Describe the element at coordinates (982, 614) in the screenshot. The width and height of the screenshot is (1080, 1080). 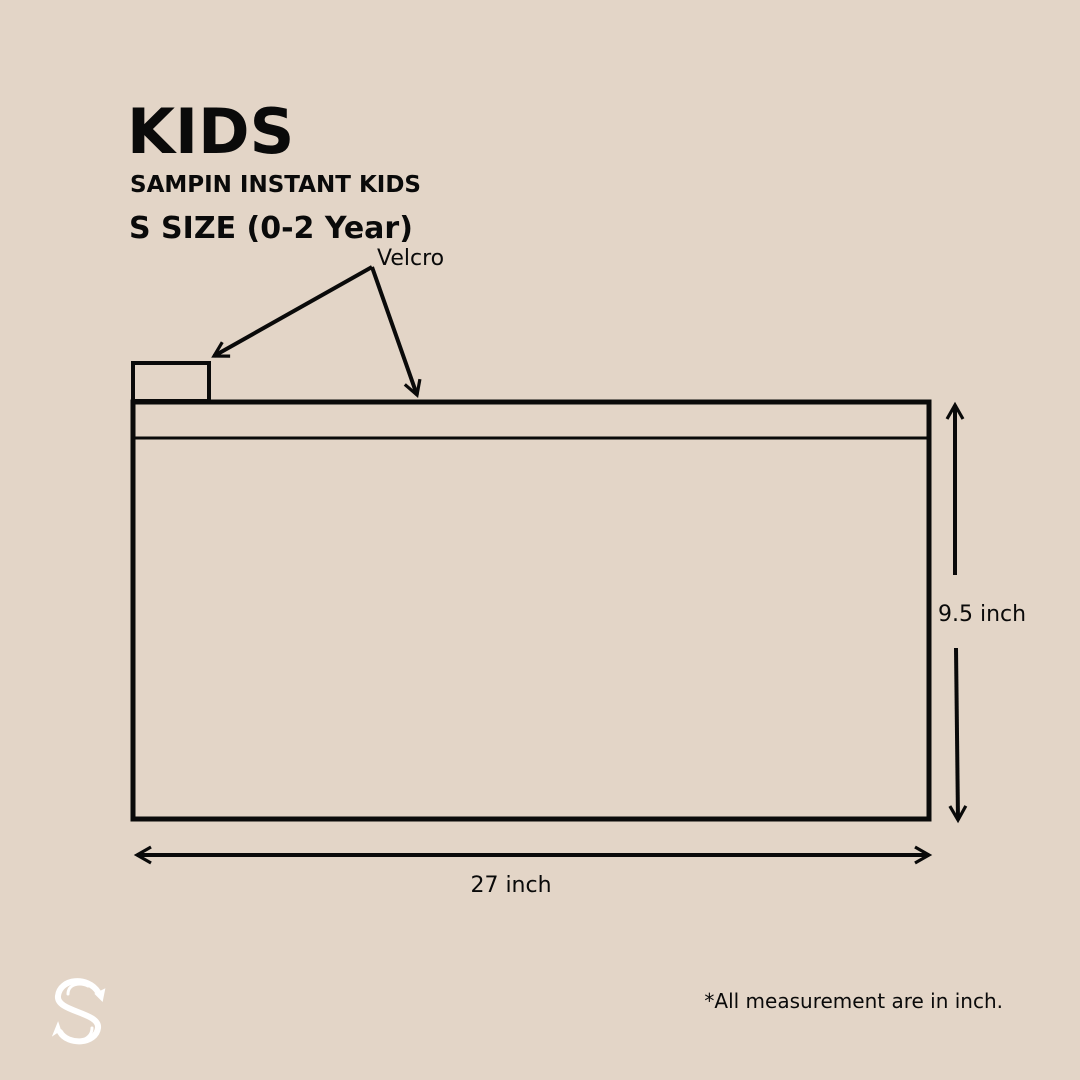
I see `height-label: 9.5 inch` at that location.